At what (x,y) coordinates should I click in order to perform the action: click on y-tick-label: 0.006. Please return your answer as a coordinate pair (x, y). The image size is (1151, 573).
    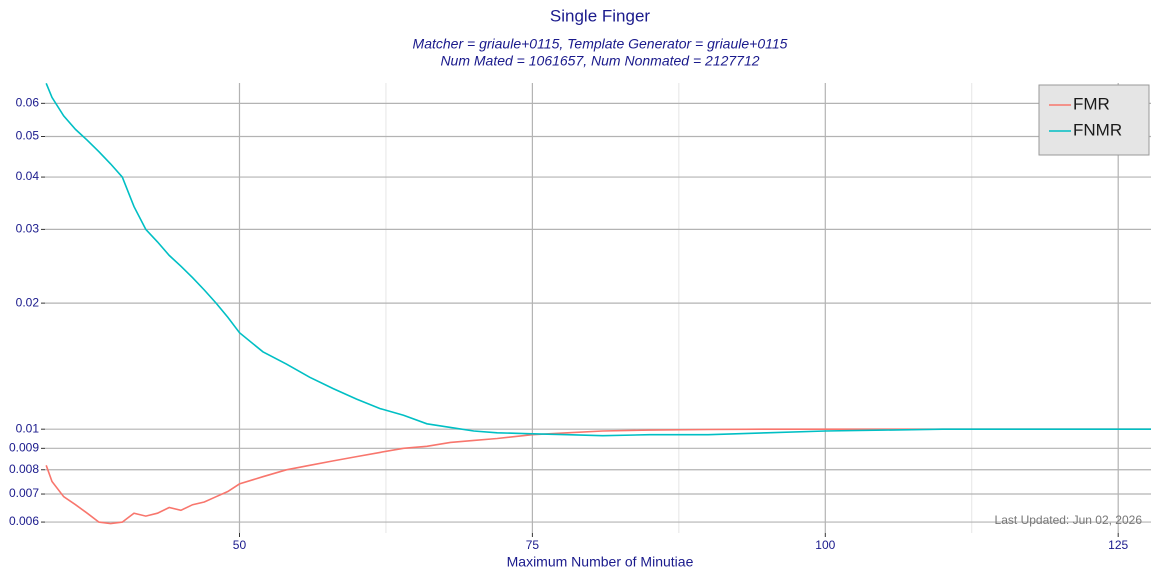
    Looking at the image, I should click on (24, 521).